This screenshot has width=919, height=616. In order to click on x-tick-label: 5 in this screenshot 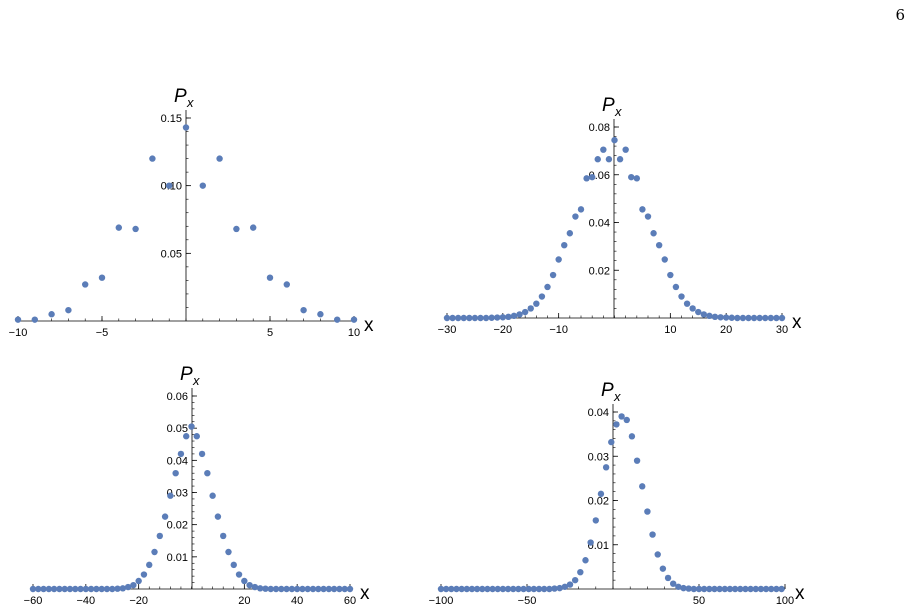, I will do `click(270, 333)`.